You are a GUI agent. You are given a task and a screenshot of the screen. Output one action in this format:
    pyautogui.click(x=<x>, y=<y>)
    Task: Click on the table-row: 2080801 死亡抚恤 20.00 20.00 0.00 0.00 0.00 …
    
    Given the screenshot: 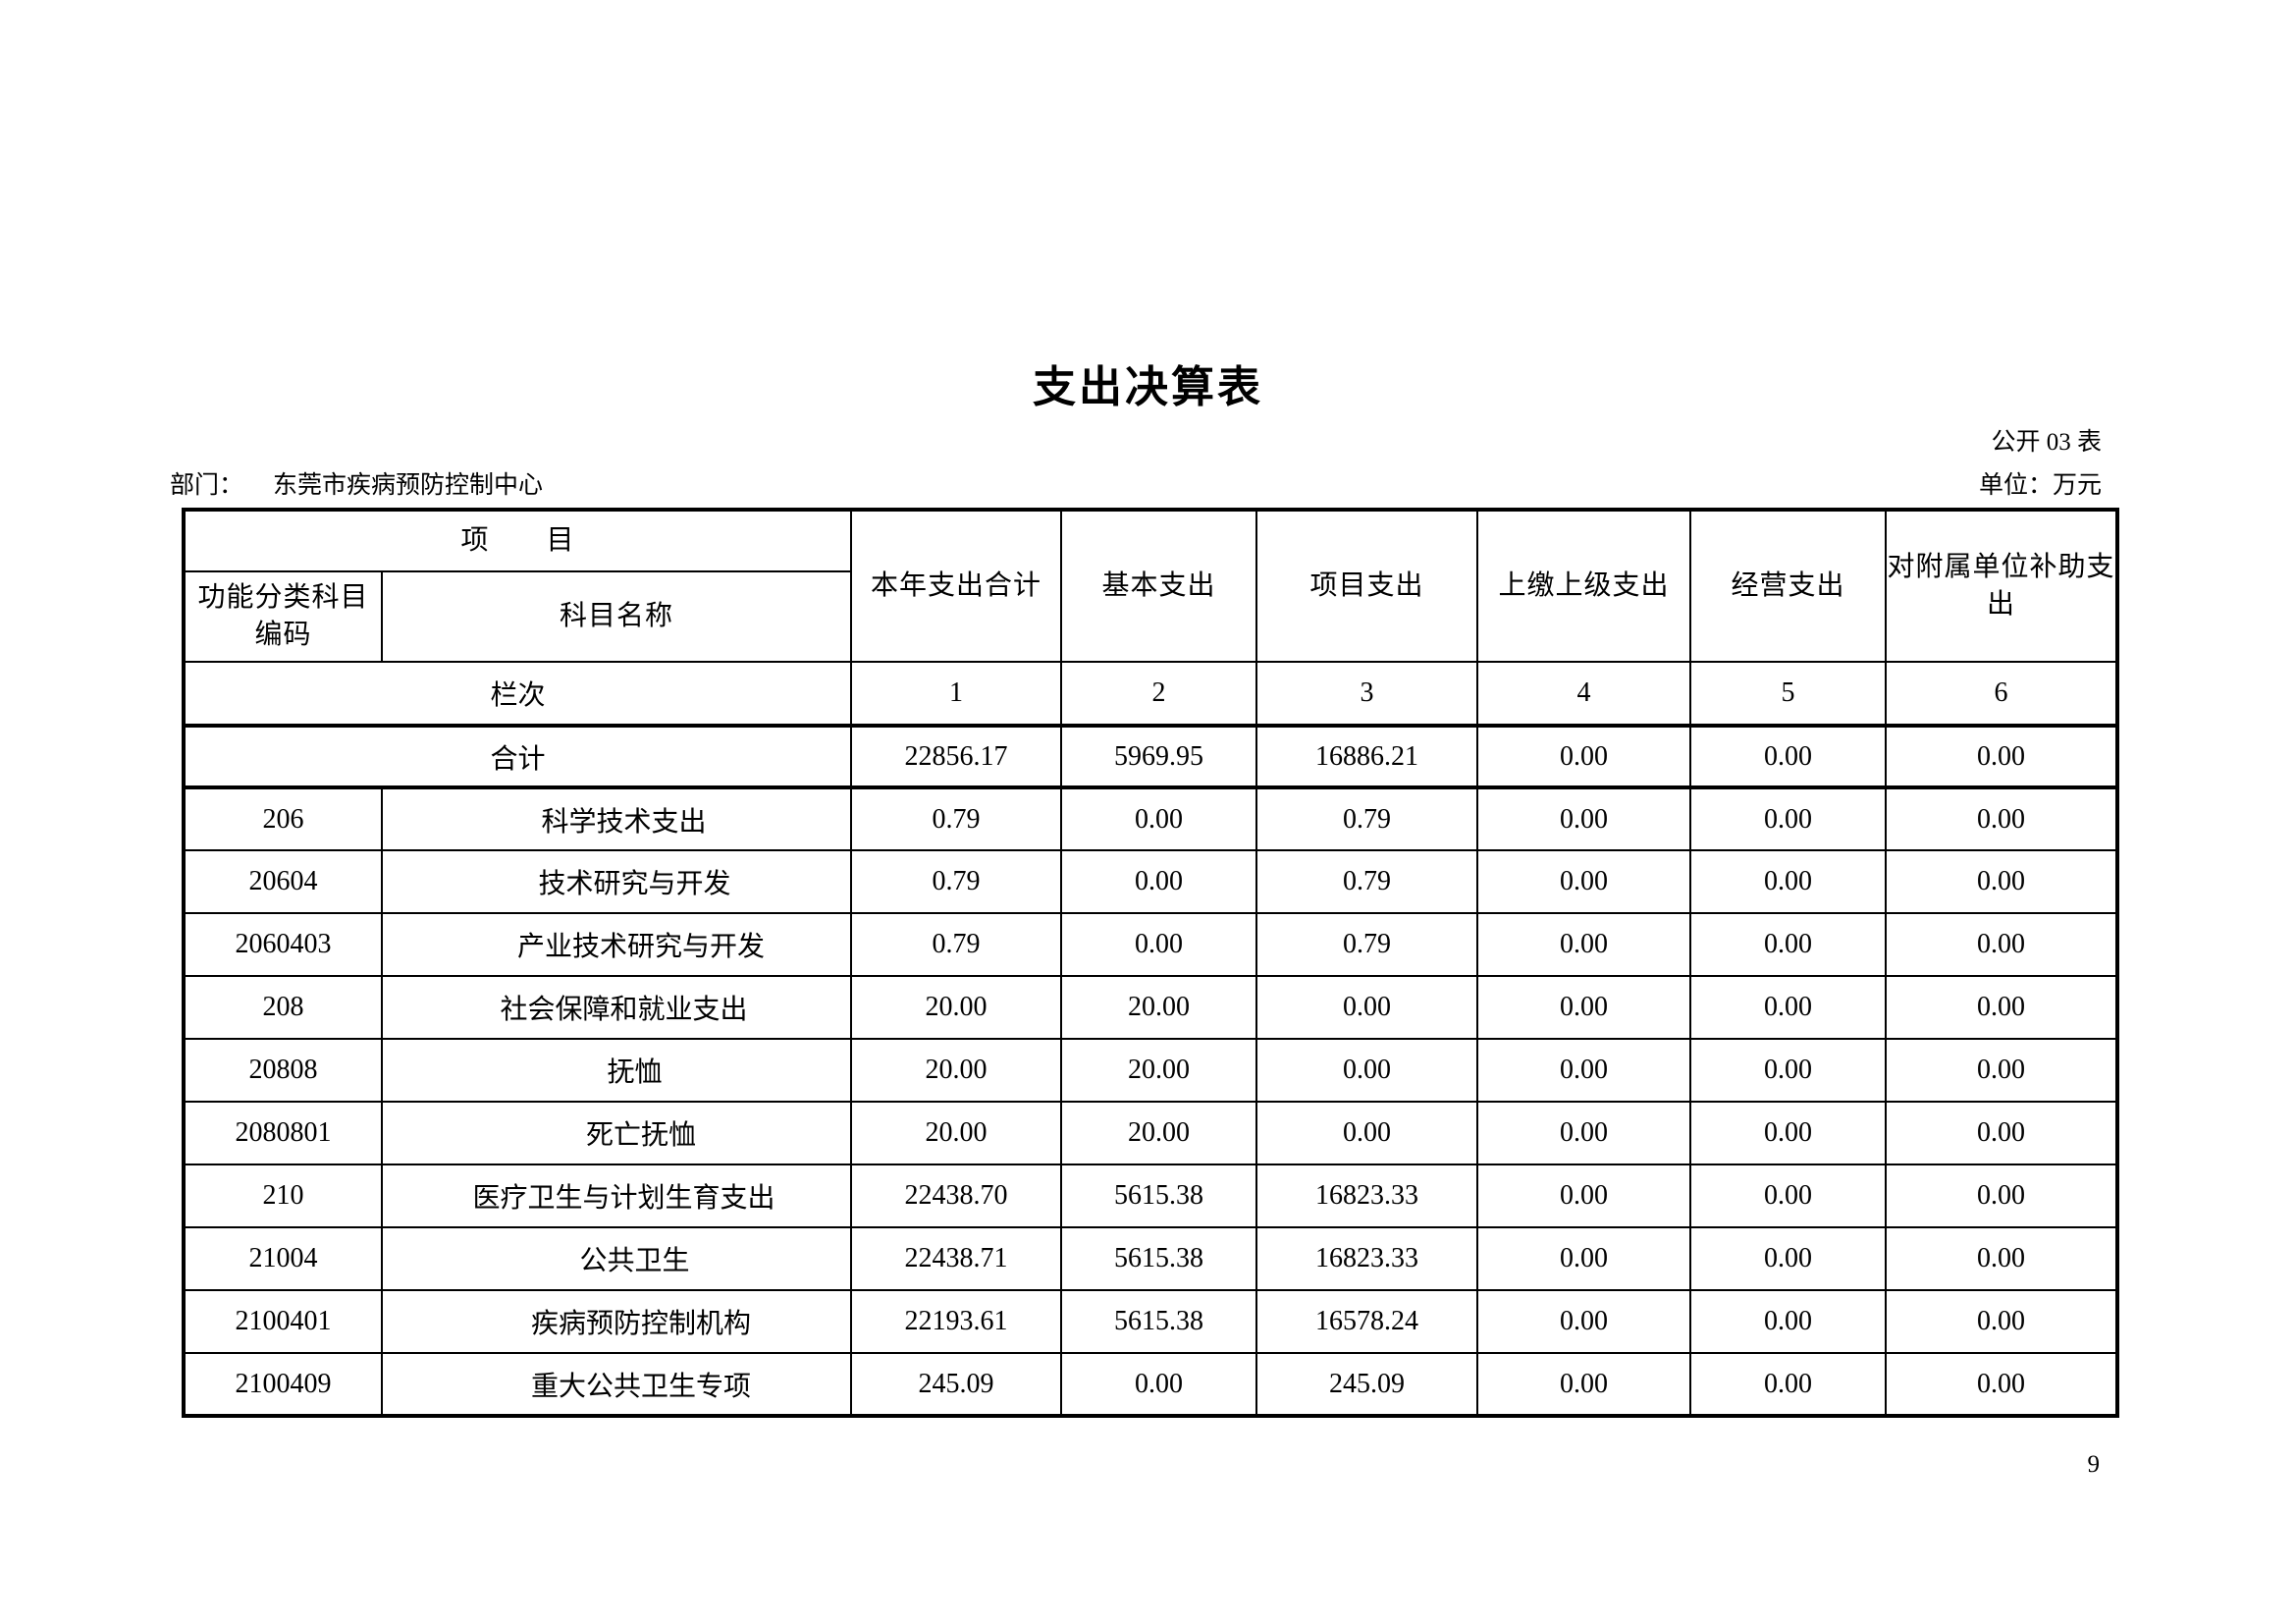 What is the action you would take?
    pyautogui.click(x=1151, y=1133)
    